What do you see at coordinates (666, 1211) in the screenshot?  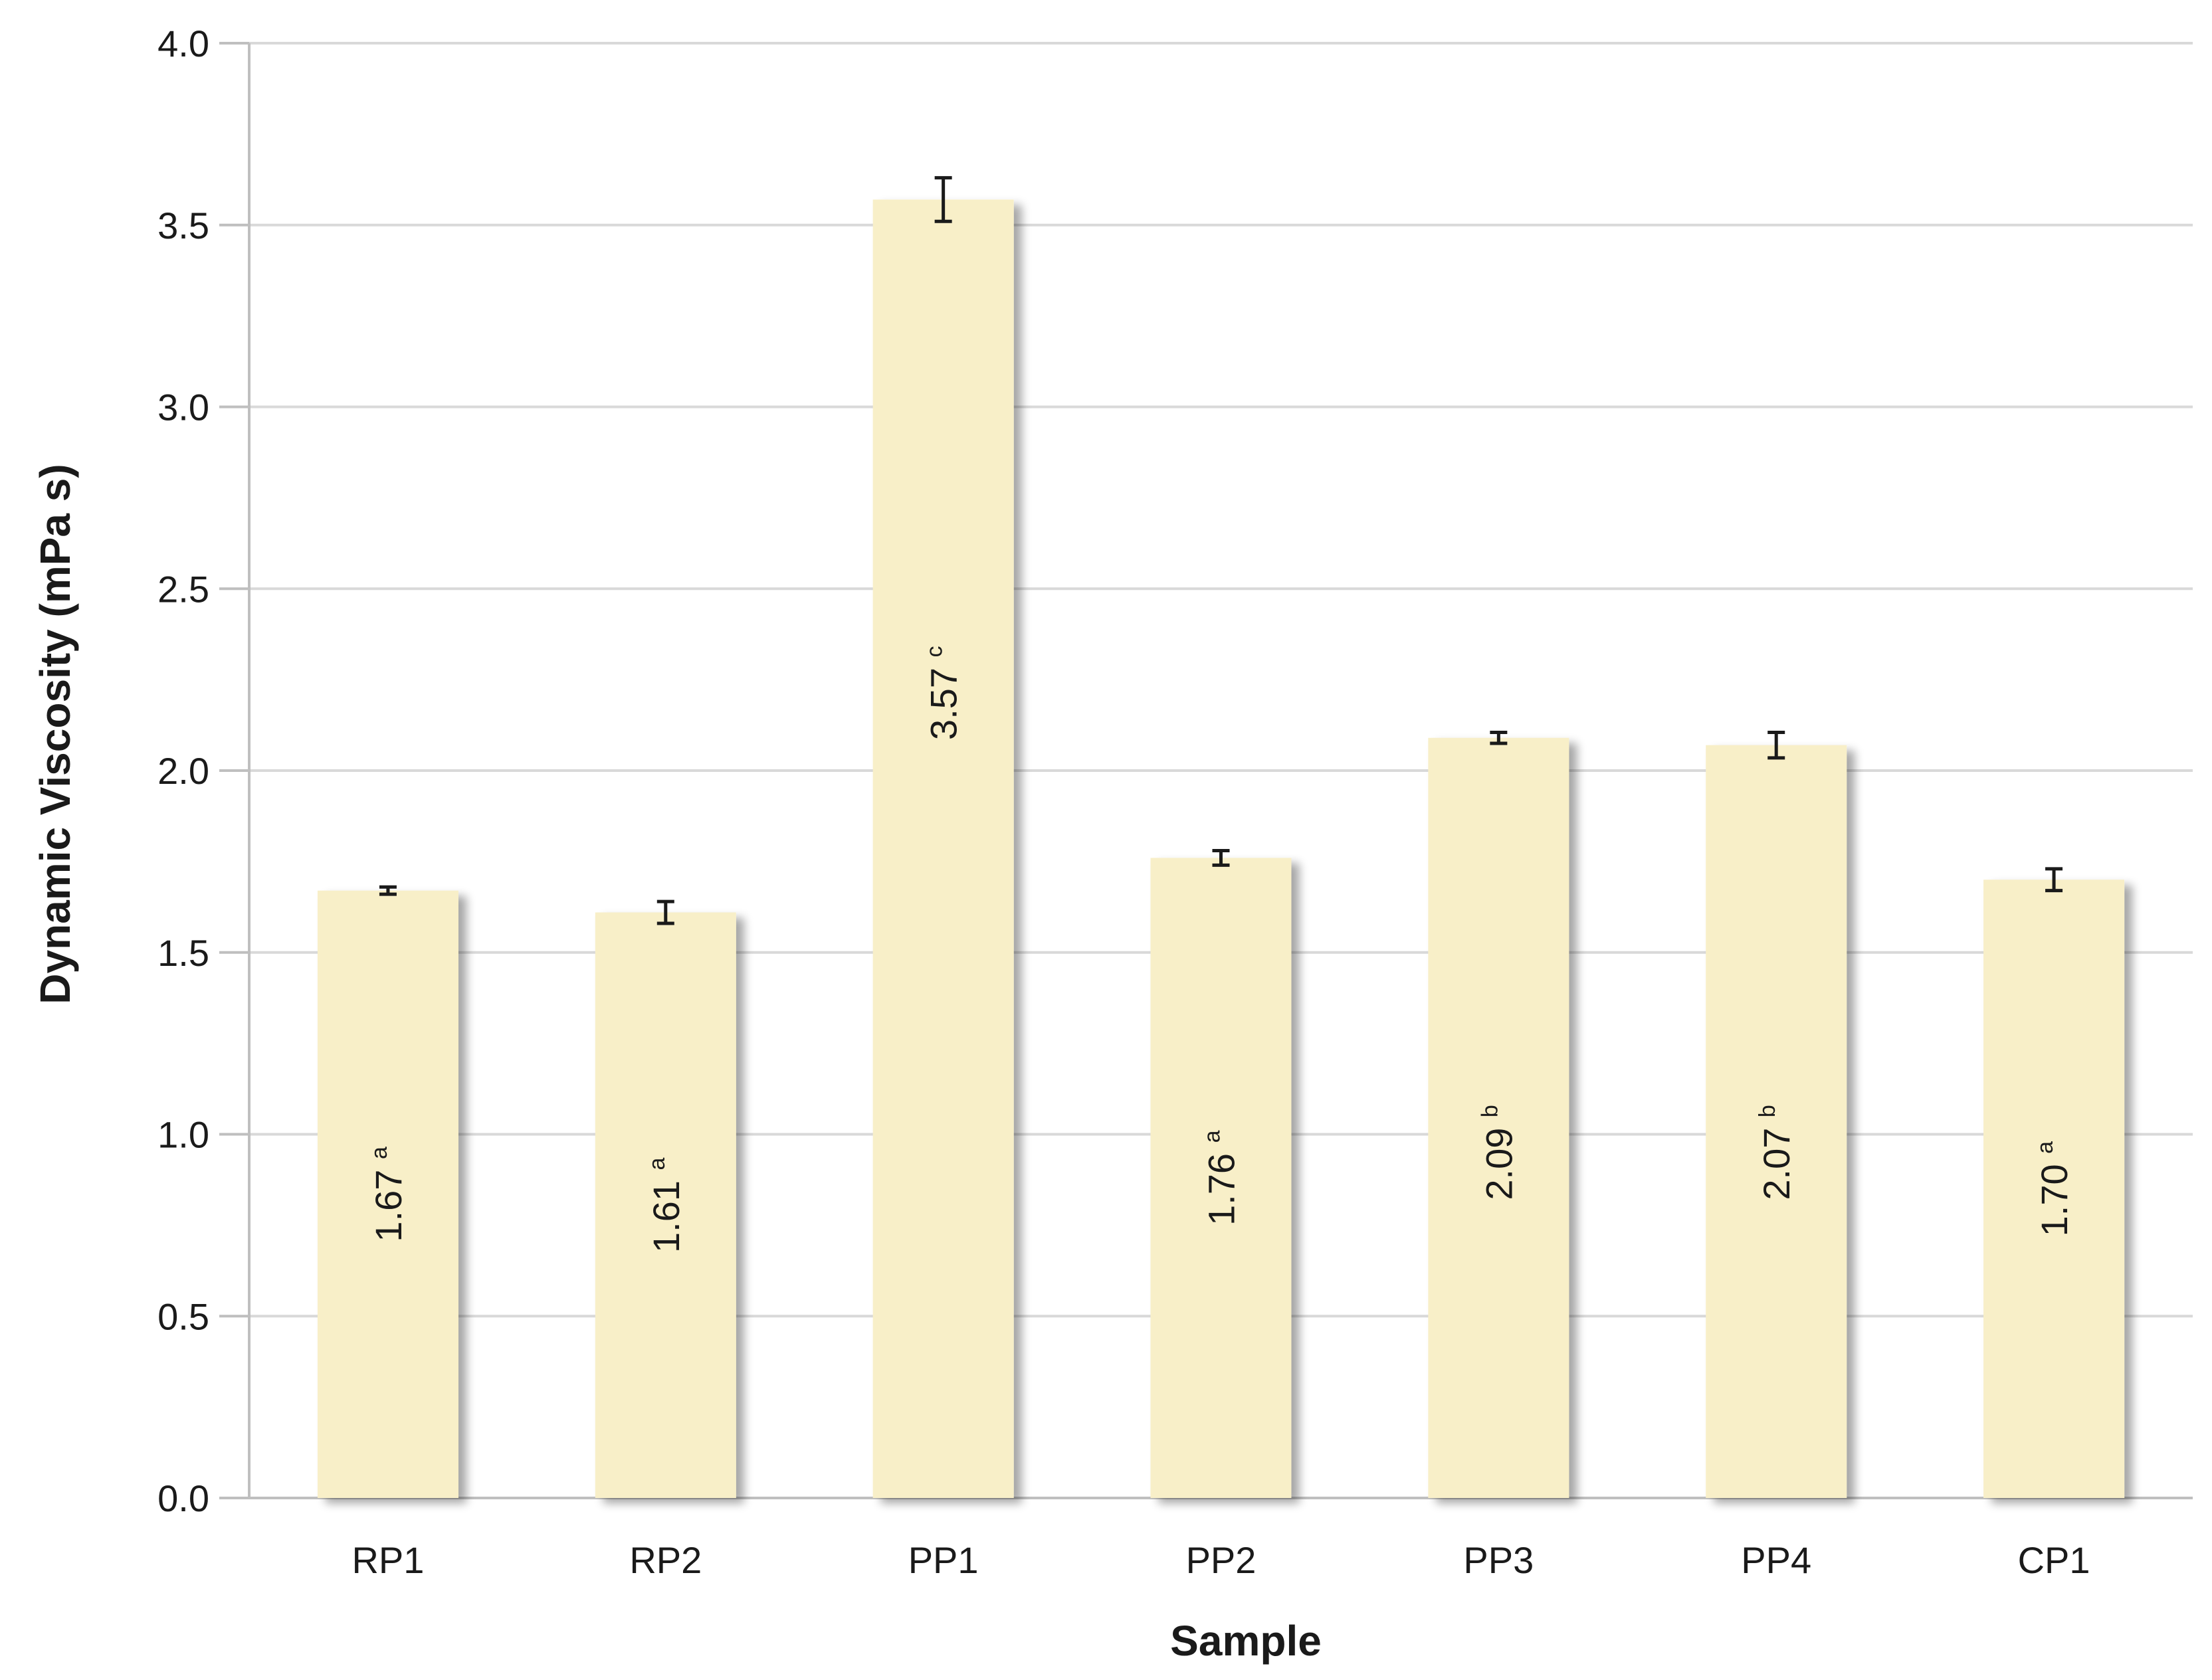 I see `bar-value: 1.61` at bounding box center [666, 1211].